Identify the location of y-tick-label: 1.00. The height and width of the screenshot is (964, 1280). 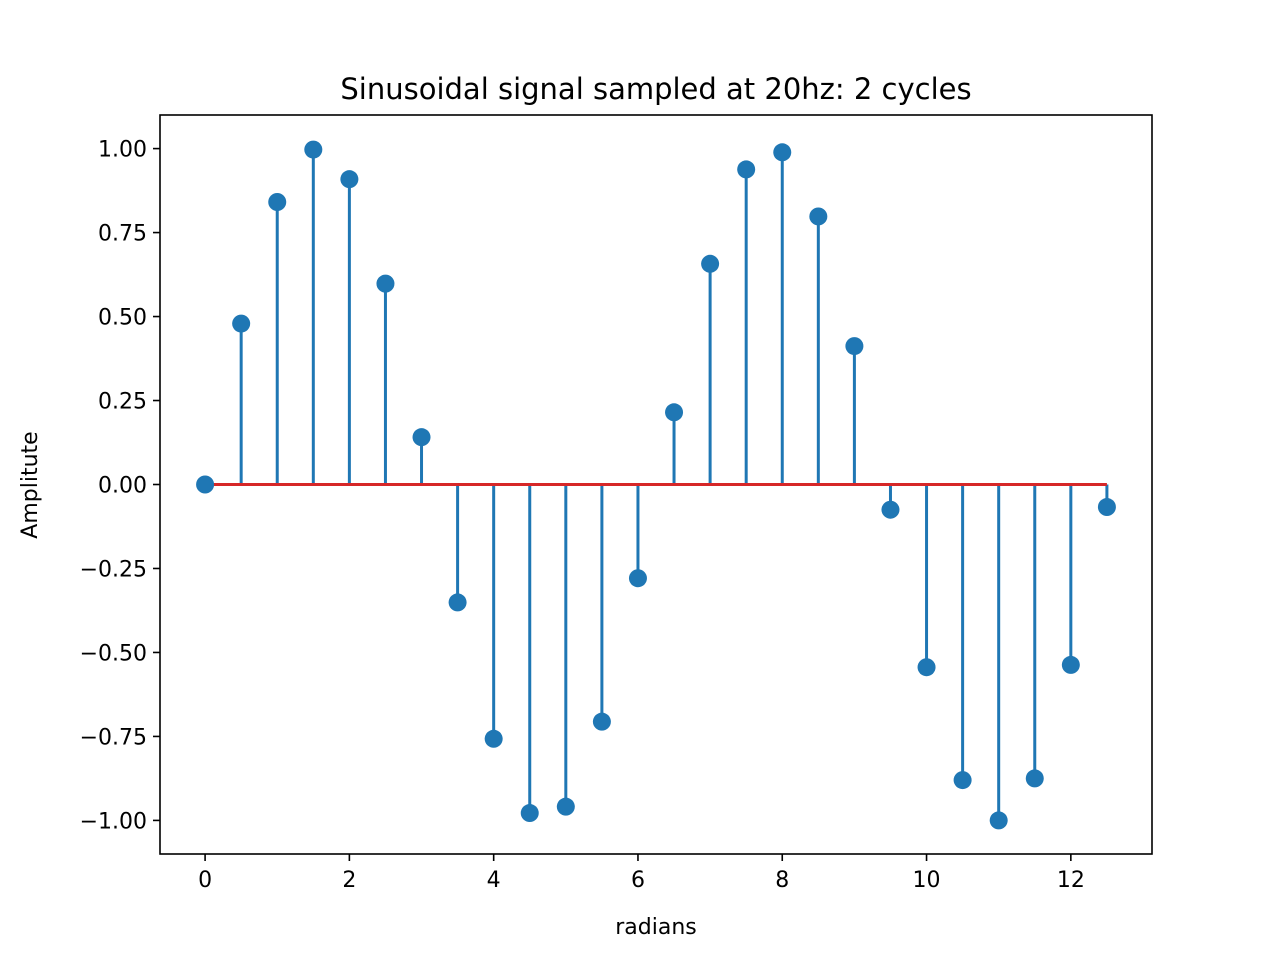
(122, 150).